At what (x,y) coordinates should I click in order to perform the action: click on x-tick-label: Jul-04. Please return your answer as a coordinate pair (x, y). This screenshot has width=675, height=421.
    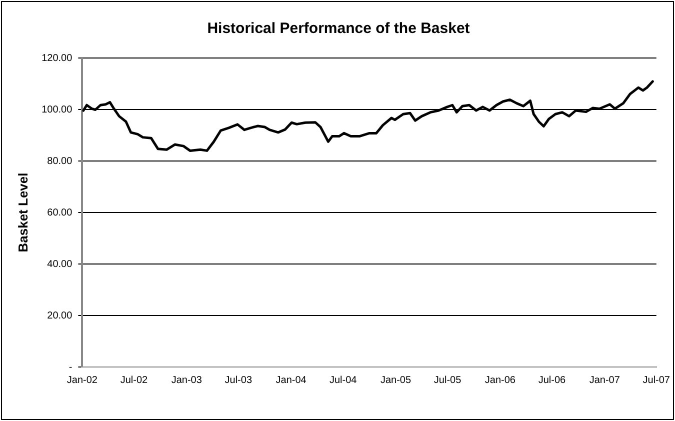
    Looking at the image, I should click on (343, 380).